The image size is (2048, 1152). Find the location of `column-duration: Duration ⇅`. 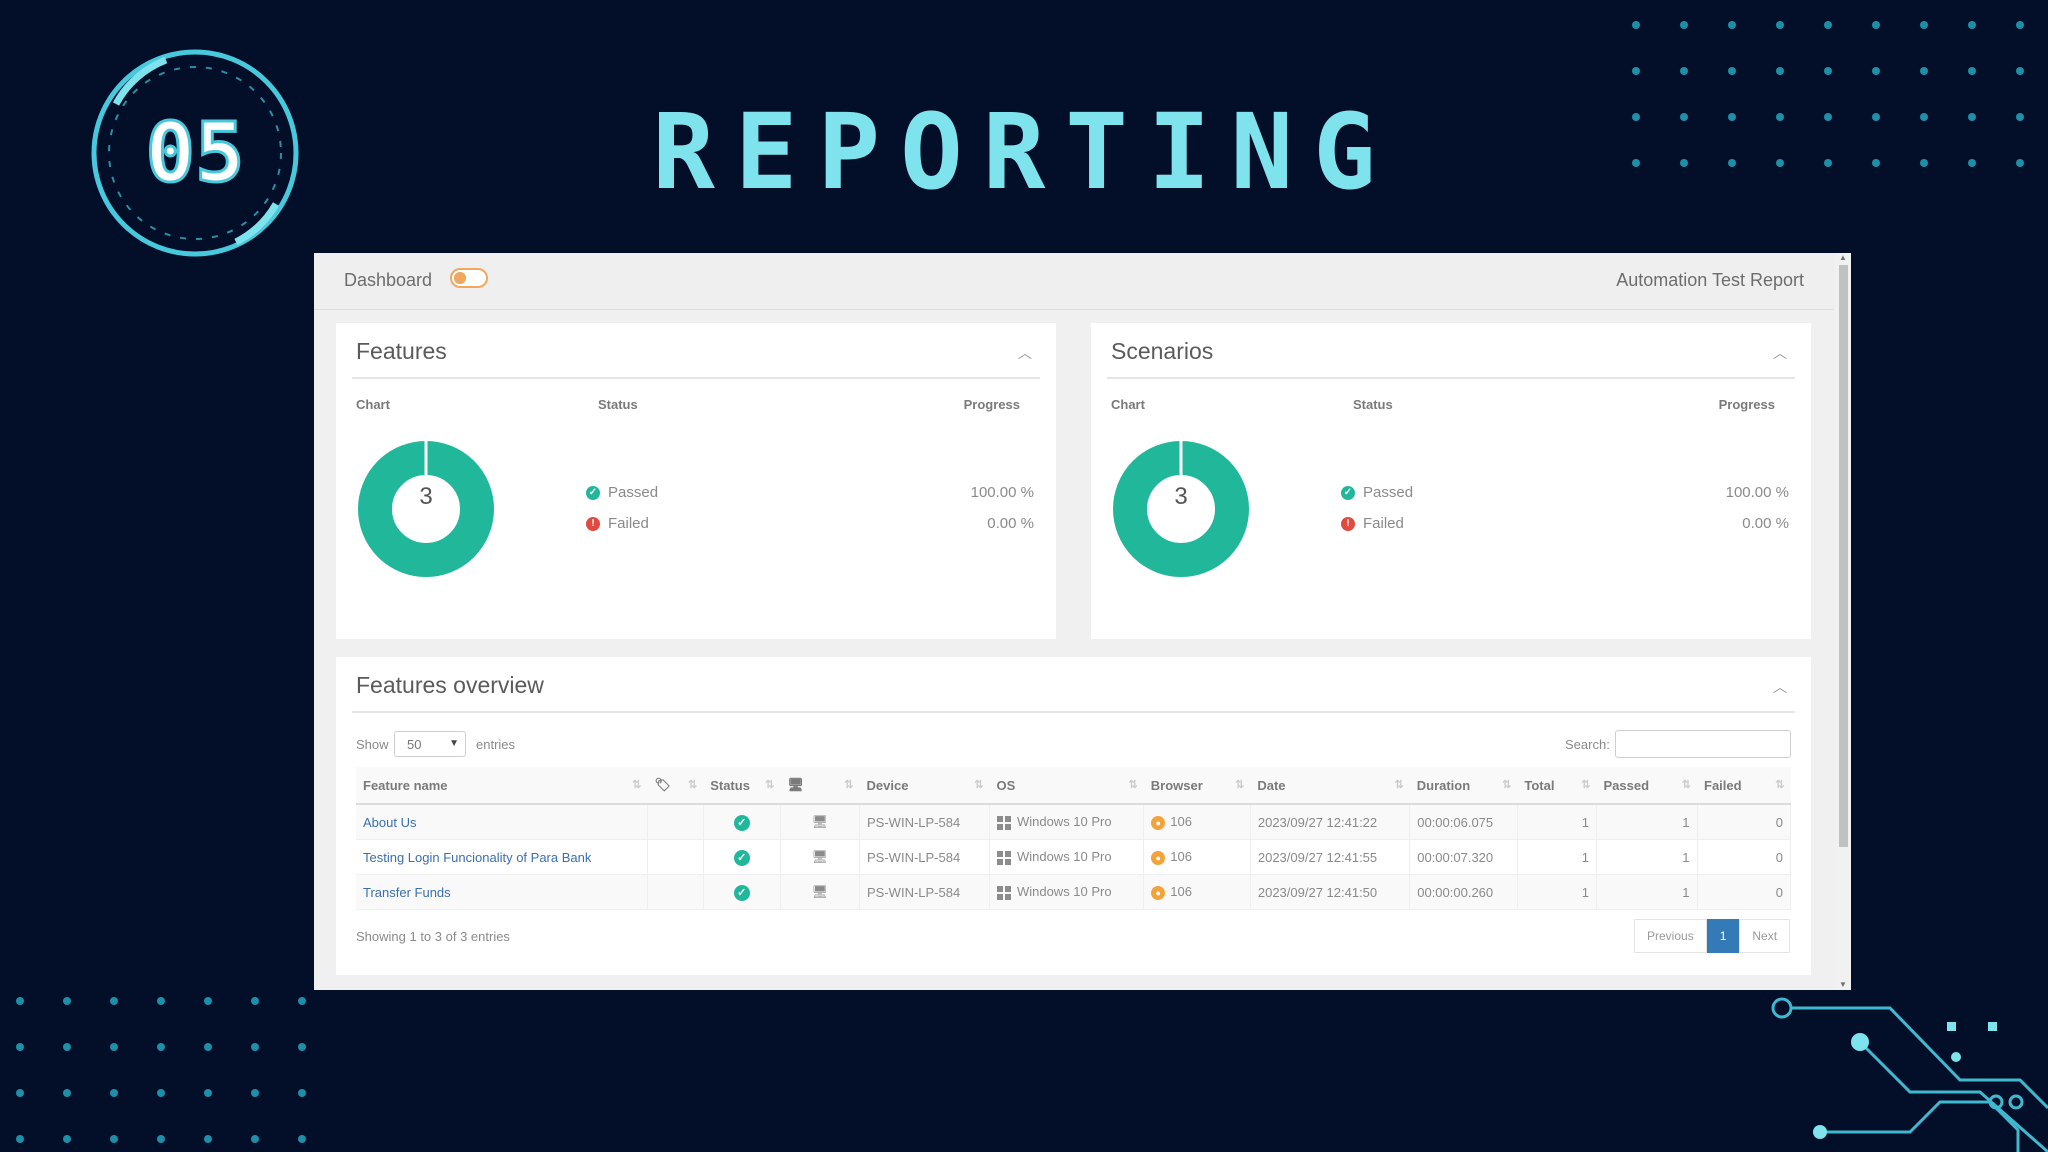

column-duration: Duration ⇅ is located at coordinates (1463, 786).